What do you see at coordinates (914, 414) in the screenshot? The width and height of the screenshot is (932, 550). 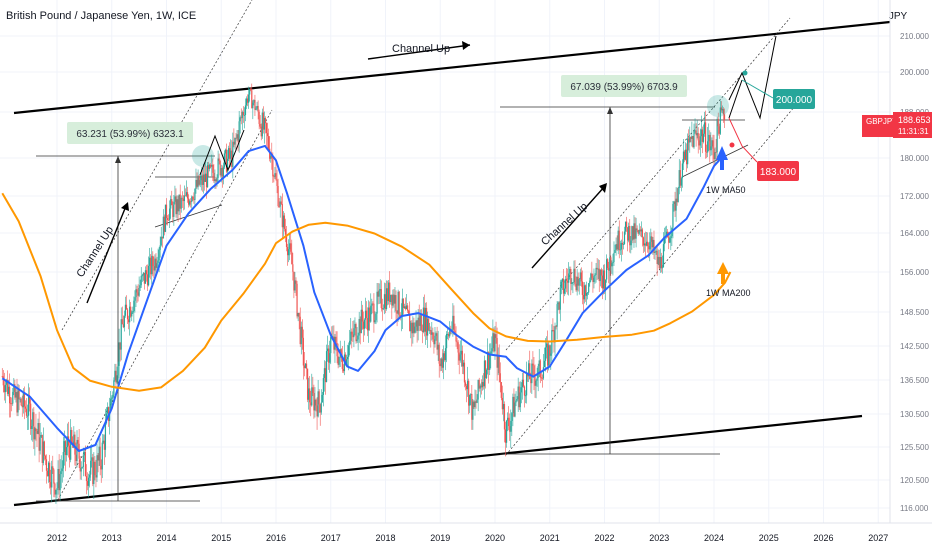 I see `y-tick-label: 130.500` at bounding box center [914, 414].